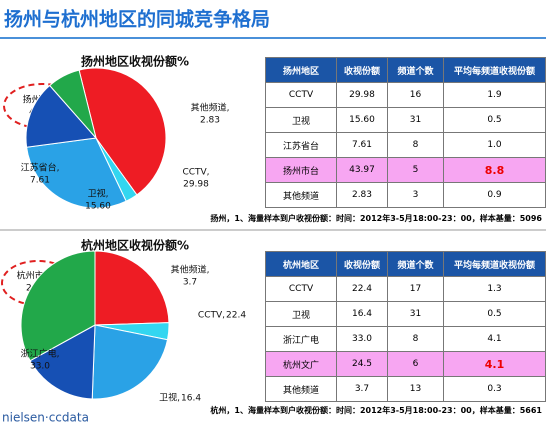 Image resolution: width=546 pixels, height=430 pixels. What do you see at coordinates (191, 399) in the screenshot?
I see `slice-value: 16.4` at bounding box center [191, 399].